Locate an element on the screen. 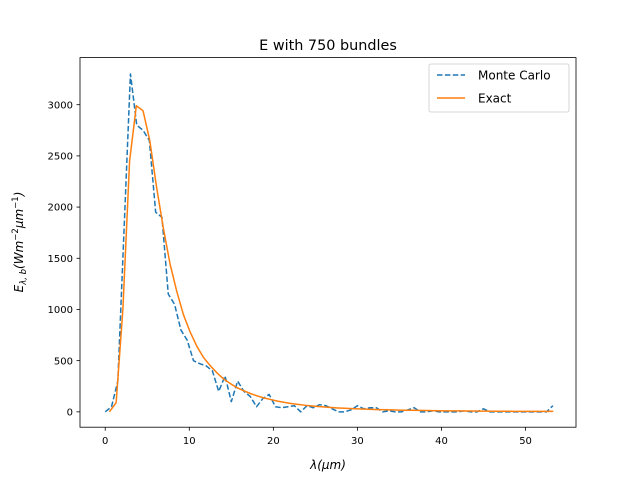 The height and width of the screenshot is (480, 640). y-axis-label: Eλ, b(Wm−2μm−1) is located at coordinates (20, 242).